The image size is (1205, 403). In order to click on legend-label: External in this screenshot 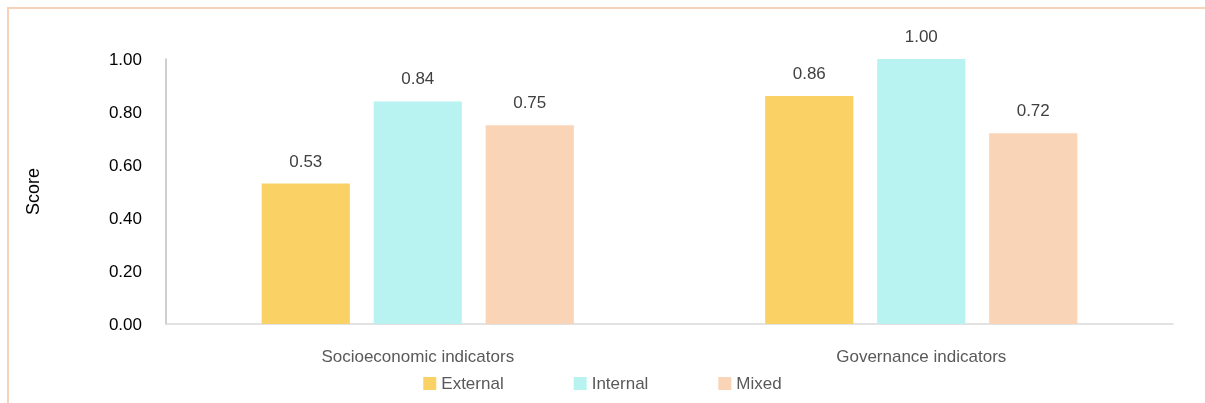, I will do `click(472, 383)`.